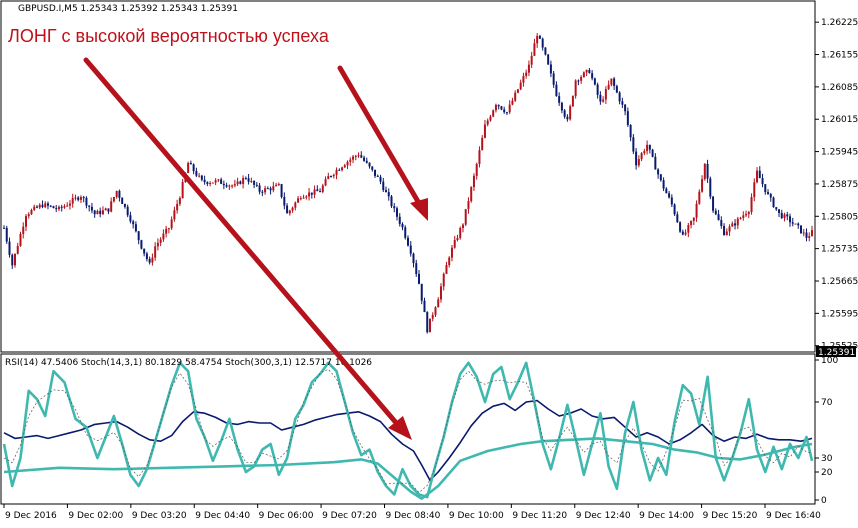 Image resolution: width=858 pixels, height=528 pixels. What do you see at coordinates (826, 431) in the screenshot?
I see `indicator-axis: 100 70 30 20 0` at bounding box center [826, 431].